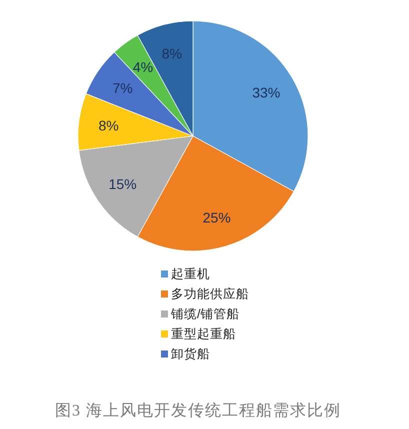 Image resolution: width=409 pixels, height=429 pixels. Describe the element at coordinates (190, 274) in the screenshot. I see `legend-label: 起重机` at that location.